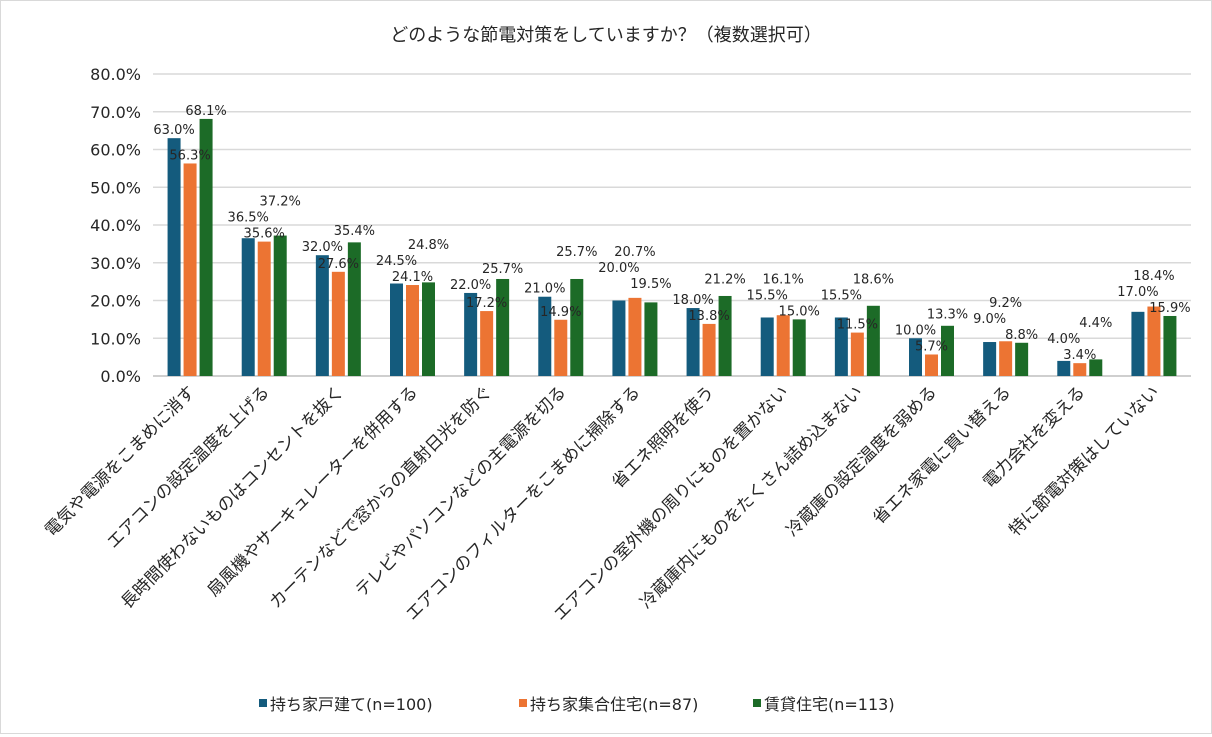 The height and width of the screenshot is (737, 1212). I want to click on data-label: 15.0%, so click(799, 311).